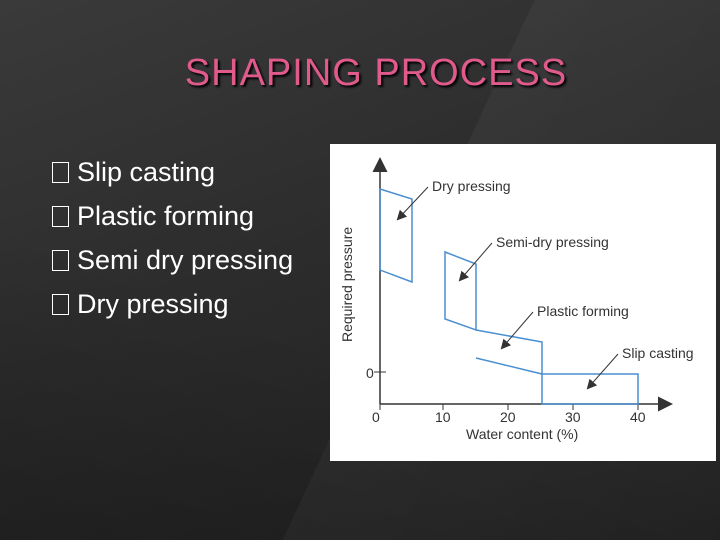  What do you see at coordinates (347, 284) in the screenshot?
I see `y-axis-label: Required pressure` at bounding box center [347, 284].